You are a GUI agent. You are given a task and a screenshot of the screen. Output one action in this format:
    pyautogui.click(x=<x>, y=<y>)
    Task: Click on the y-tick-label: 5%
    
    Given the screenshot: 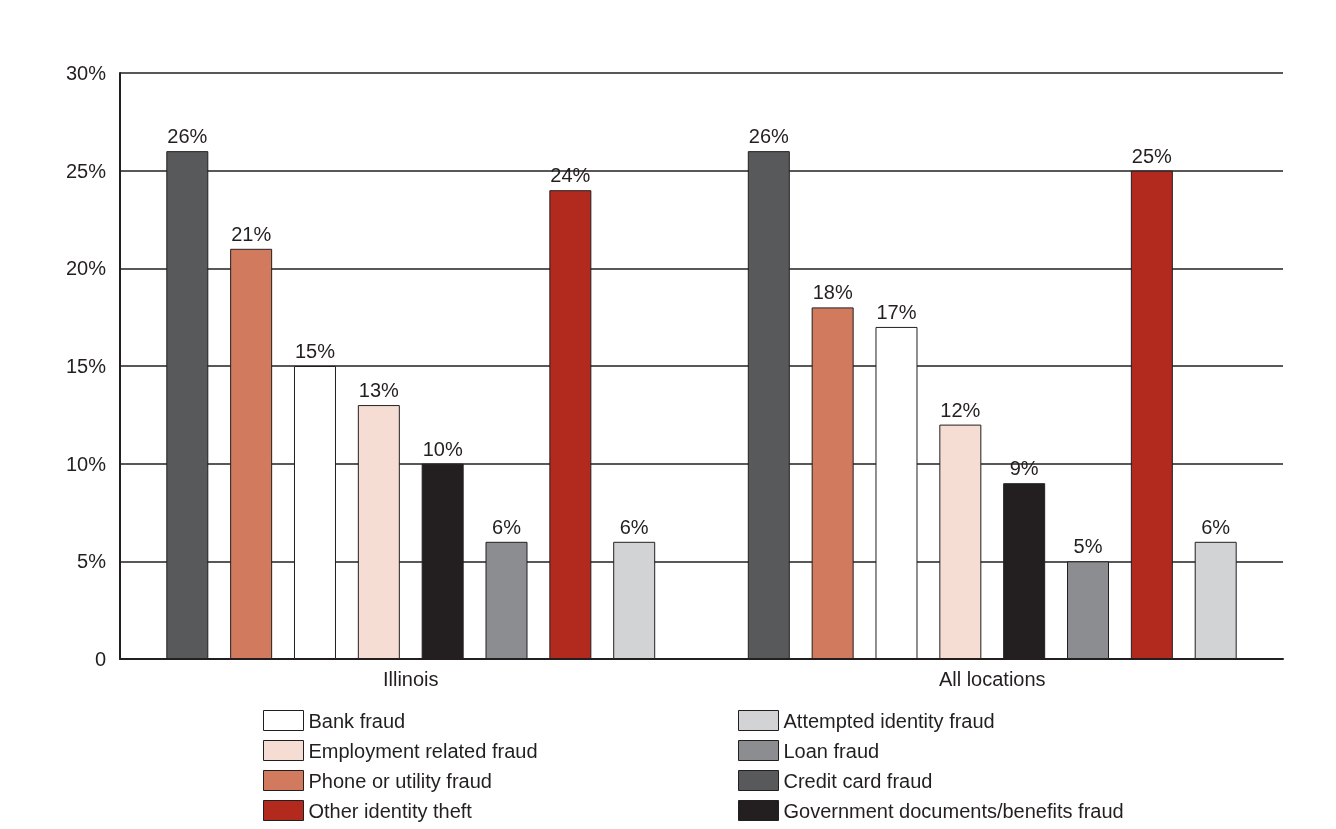 What is the action you would take?
    pyautogui.click(x=92, y=561)
    